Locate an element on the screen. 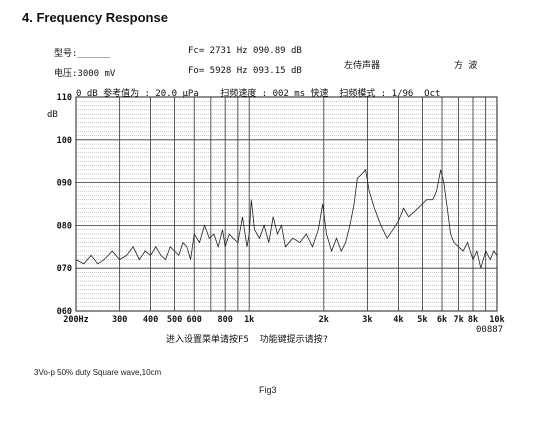 The image size is (534, 427). y-tick-label: 060 is located at coordinates (64, 312).